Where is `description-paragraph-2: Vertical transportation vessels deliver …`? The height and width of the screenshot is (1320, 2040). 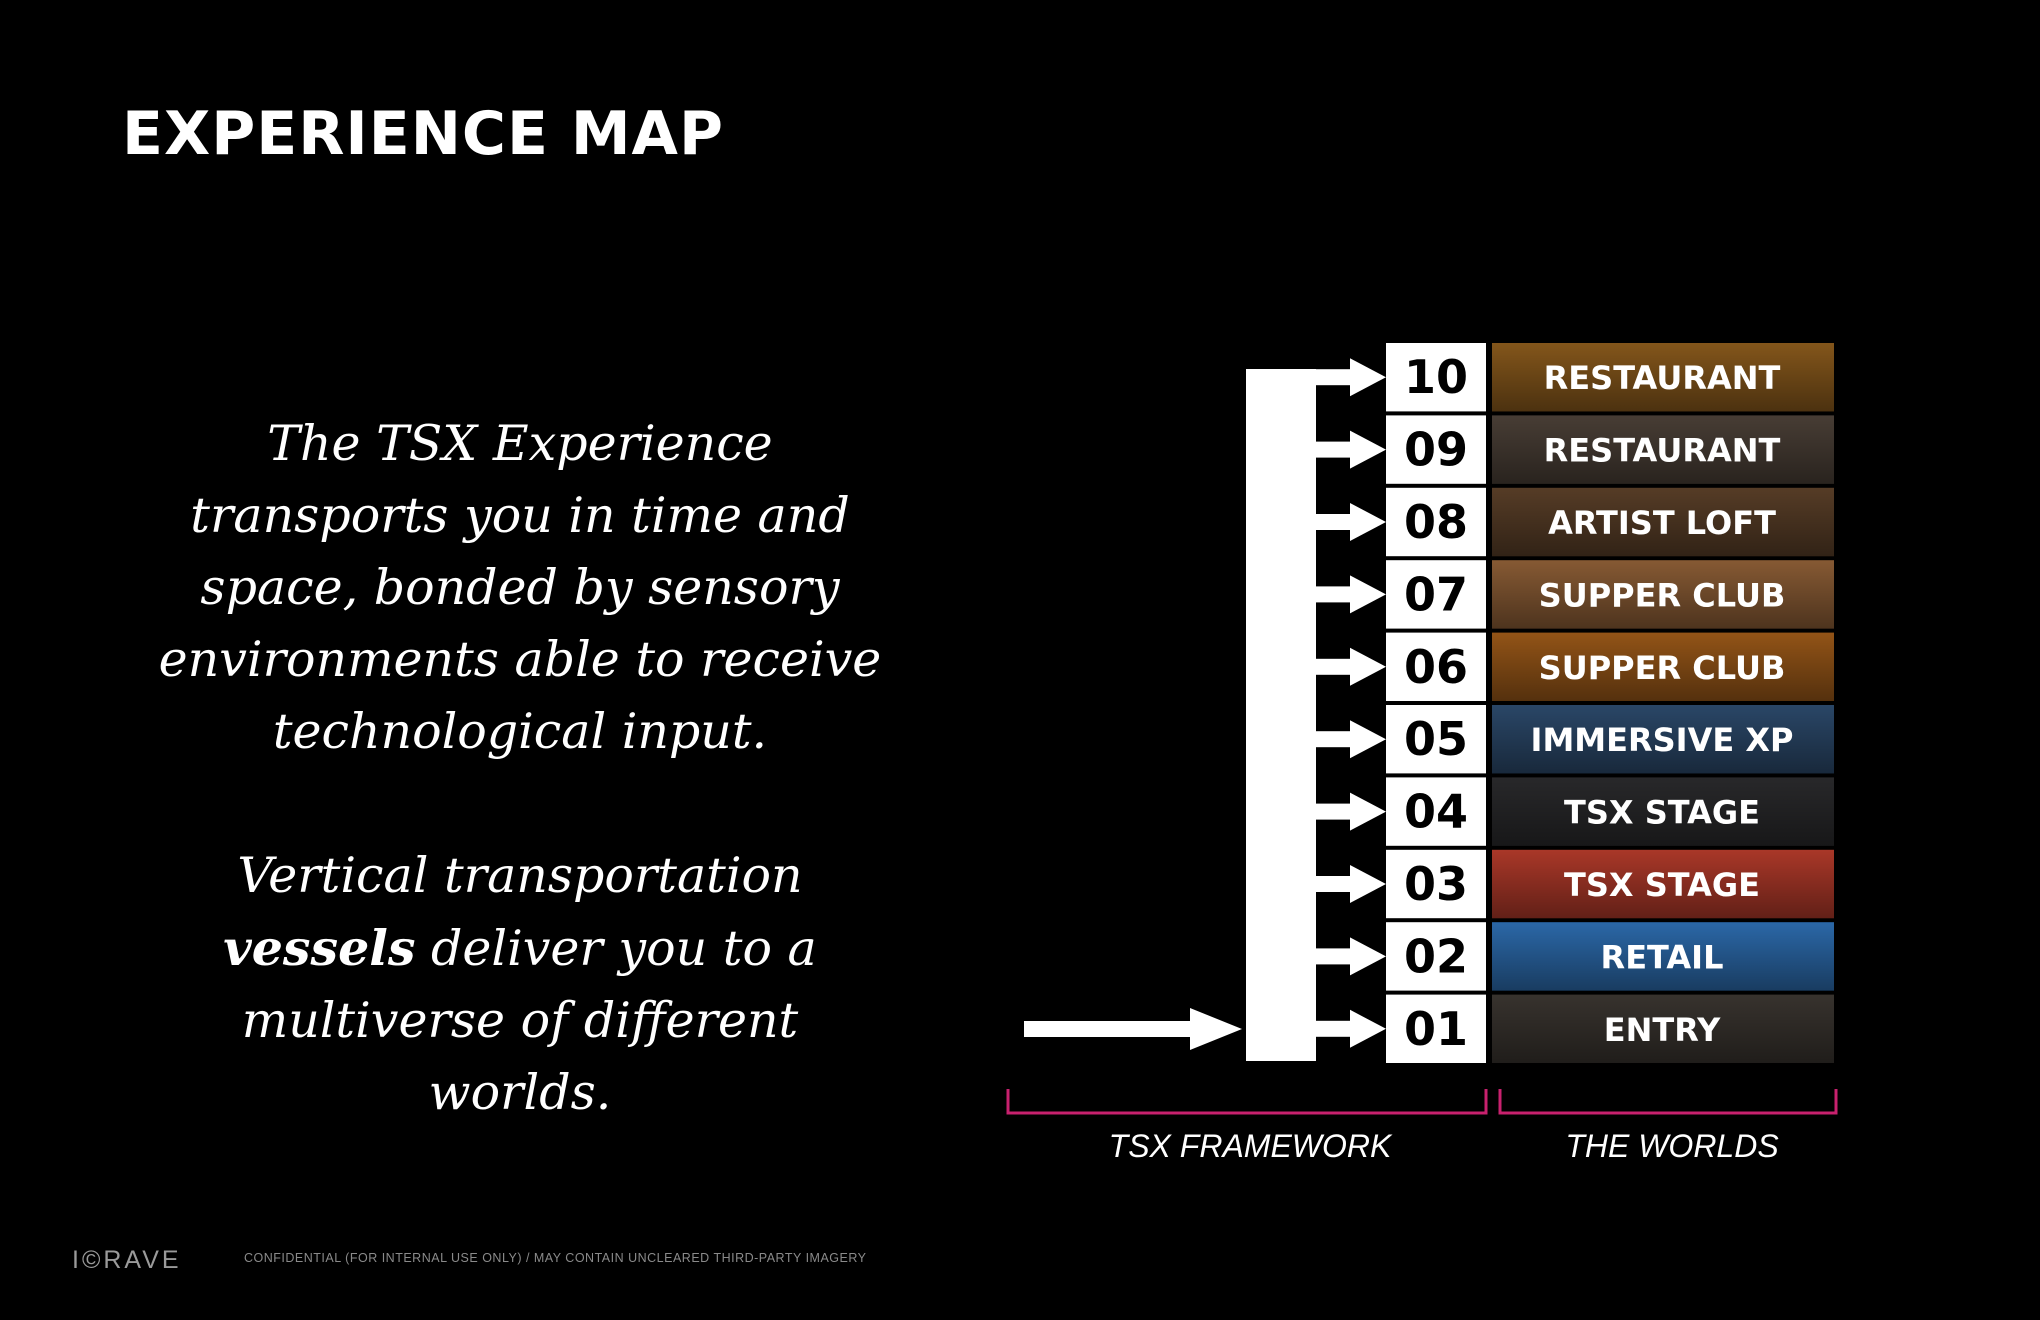 description-paragraph-2: Vertical transportation vessels deliver … is located at coordinates (520, 984).